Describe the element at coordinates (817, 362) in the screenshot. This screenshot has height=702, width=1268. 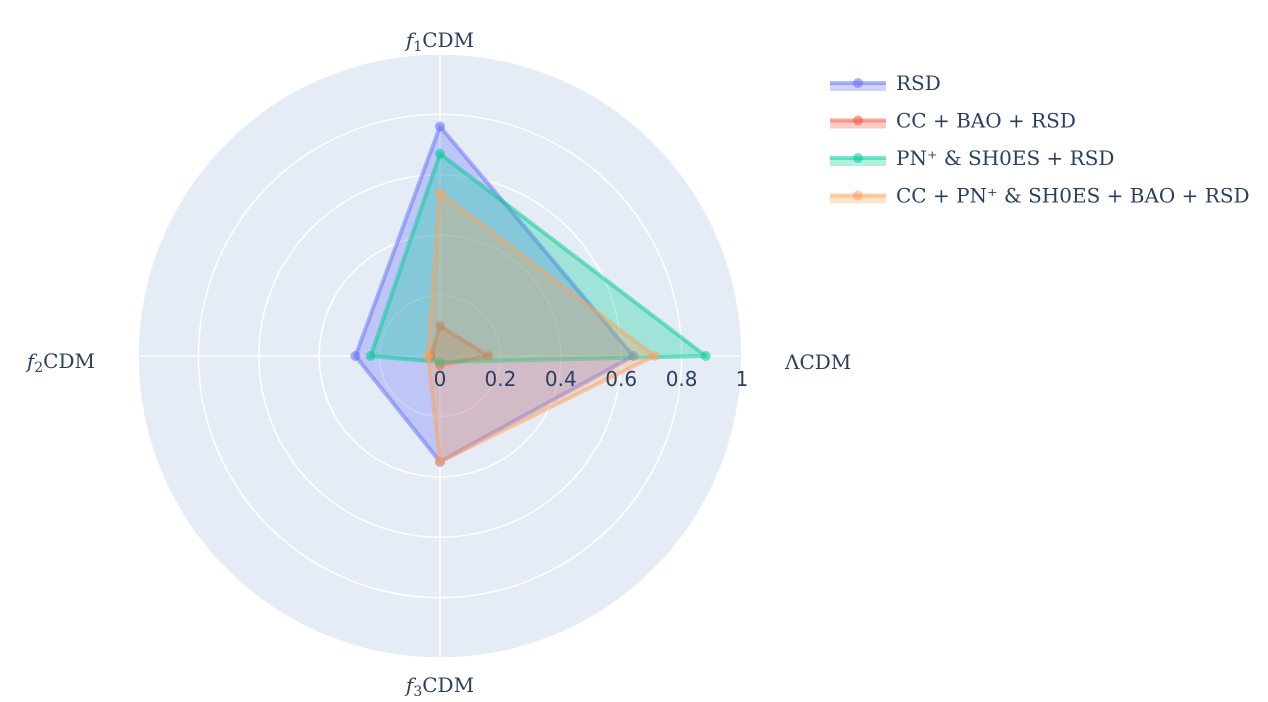
I see `axis-label-lcdm: ΛCDM` at that location.